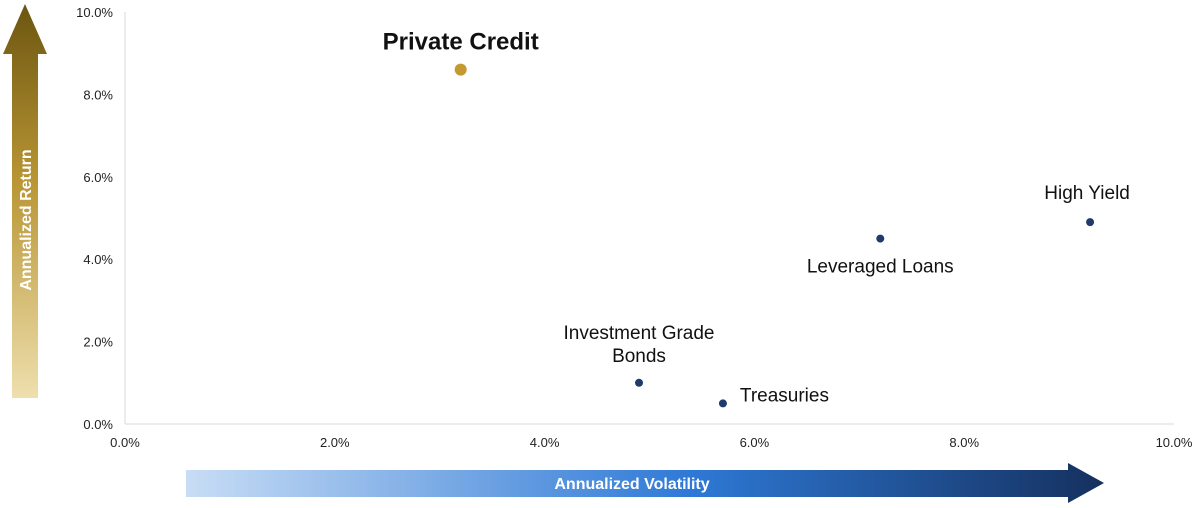 The image size is (1200, 508). I want to click on x-tick-label: 6.0%, so click(755, 442).